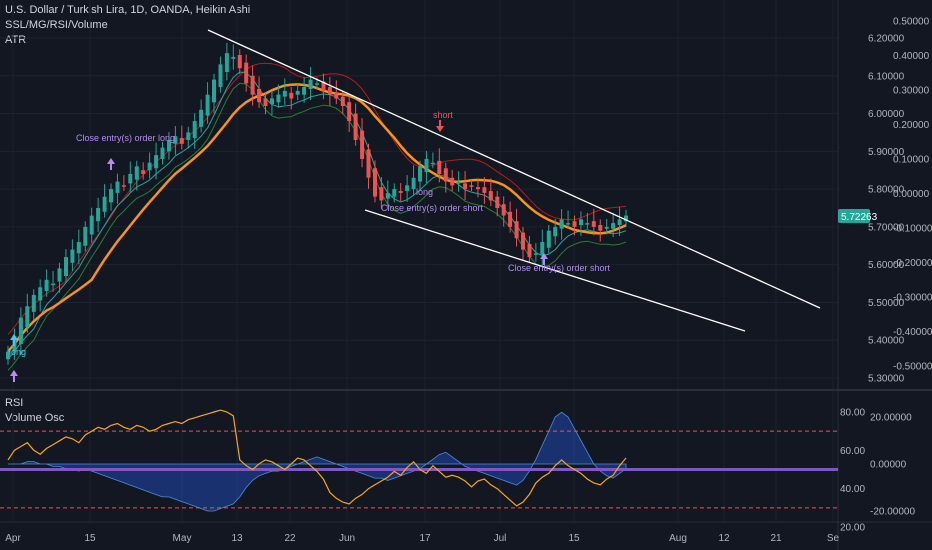  I want to click on volume-osc-area, so click(317, 461).